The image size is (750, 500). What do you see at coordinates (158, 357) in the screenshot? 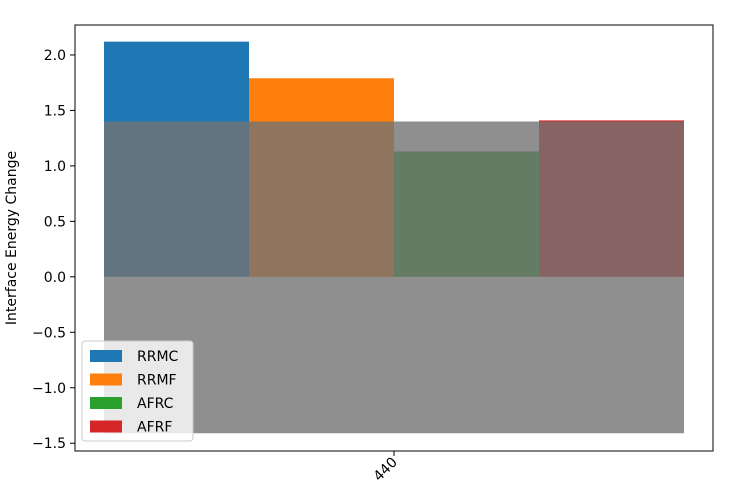
I see `legend-label-rrmc: RRMC` at bounding box center [158, 357].